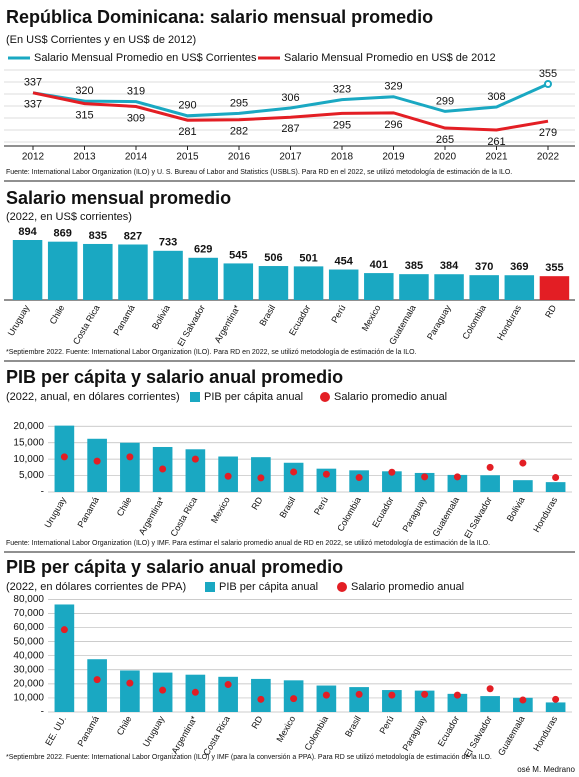 This screenshot has height=777, width=579. Describe the element at coordinates (28, 641) in the screenshot. I see `y-tick-label: 50,000` at that location.